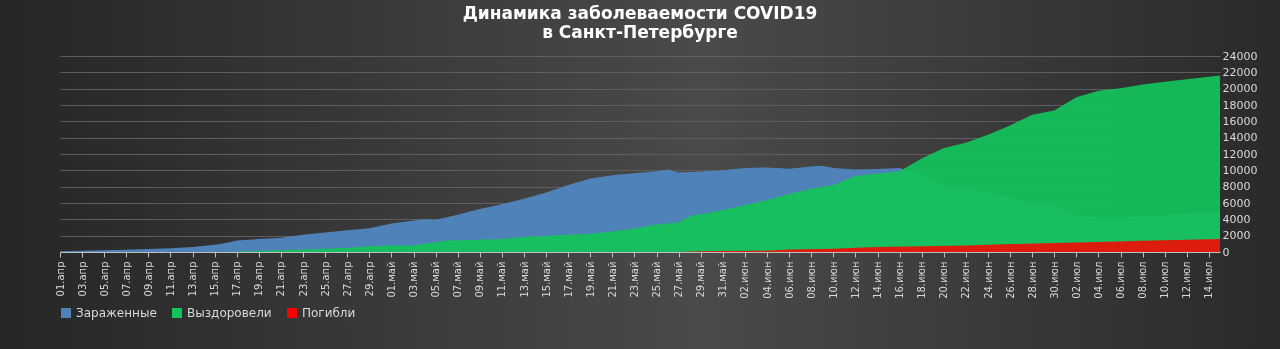 Image resolution: width=1280 pixels, height=349 pixels. I want to click on x-tick-label: 16.июн, so click(900, 280).